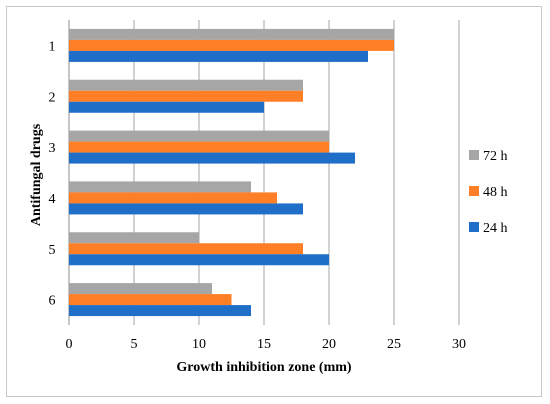 This screenshot has width=550, height=404. Describe the element at coordinates (394, 344) in the screenshot. I see `x-tick-label: 25` at that location.